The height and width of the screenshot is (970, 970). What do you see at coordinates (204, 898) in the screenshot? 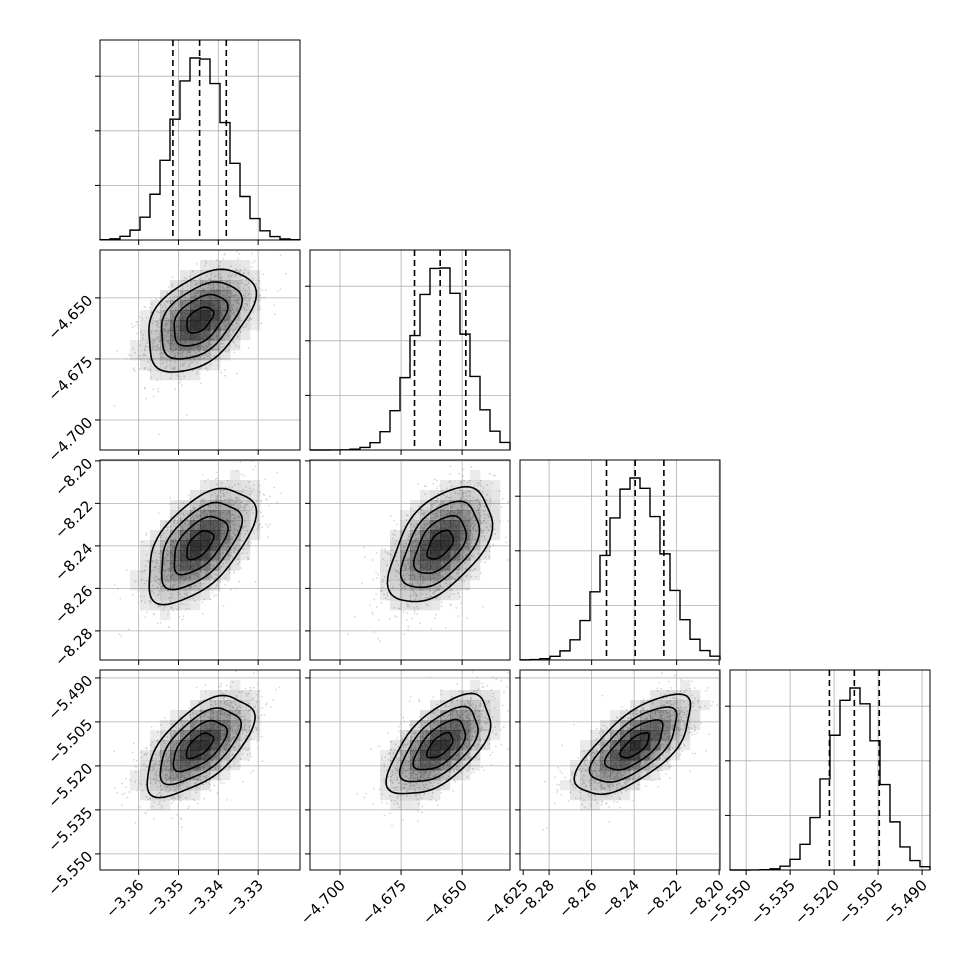
I see `x-tick-label: −3.34` at bounding box center [204, 898].